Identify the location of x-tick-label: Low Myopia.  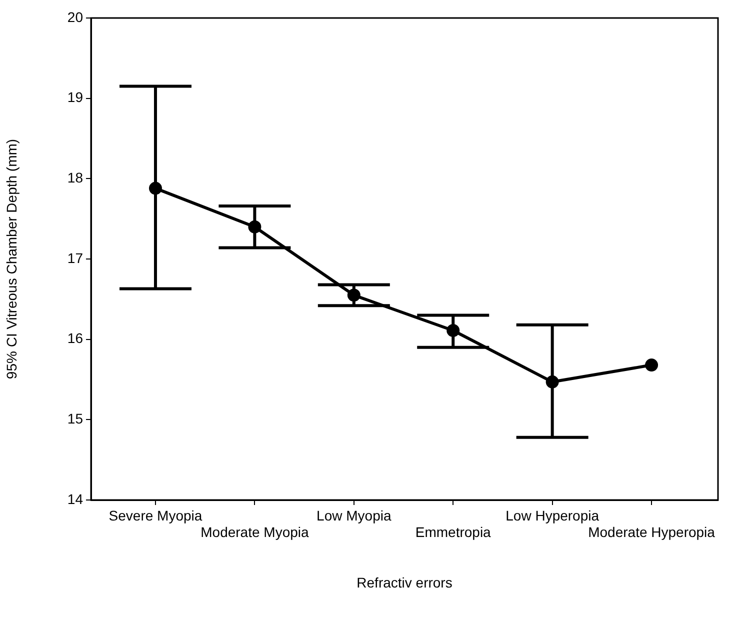
(354, 515).